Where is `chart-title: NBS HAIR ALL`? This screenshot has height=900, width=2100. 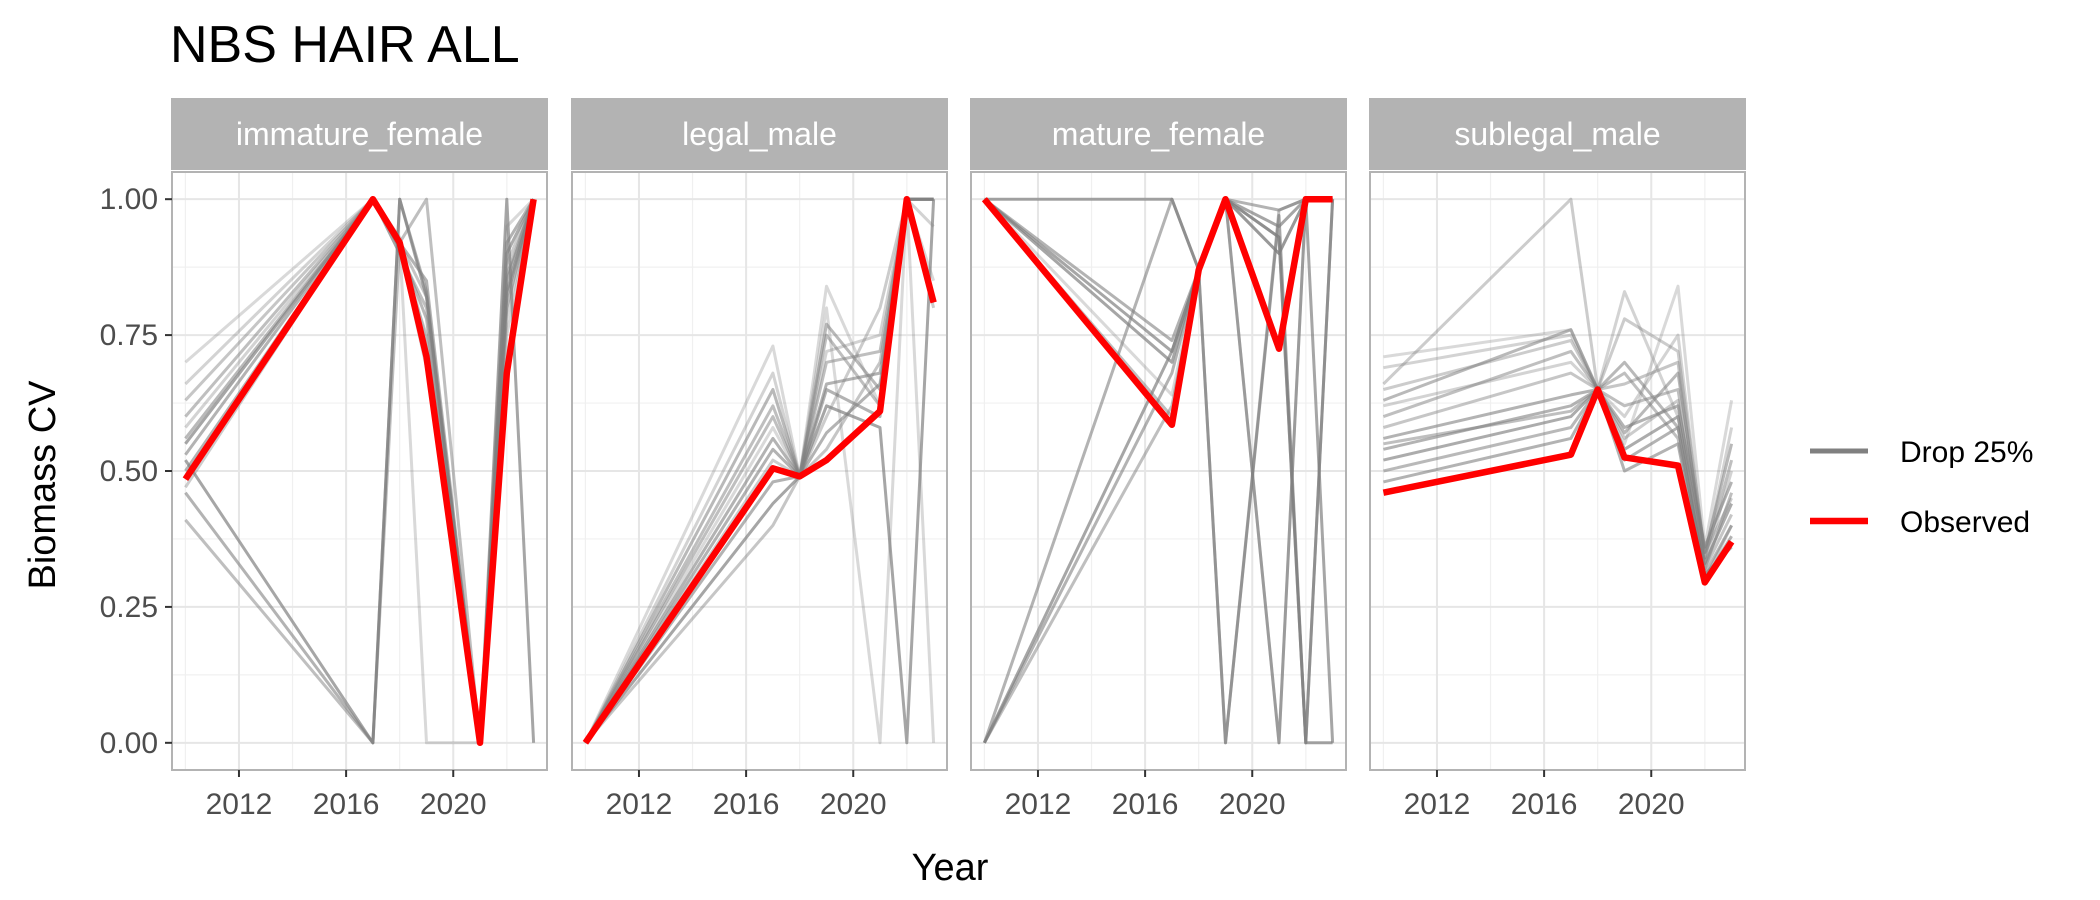
chart-title: NBS HAIR ALL is located at coordinates (345, 45).